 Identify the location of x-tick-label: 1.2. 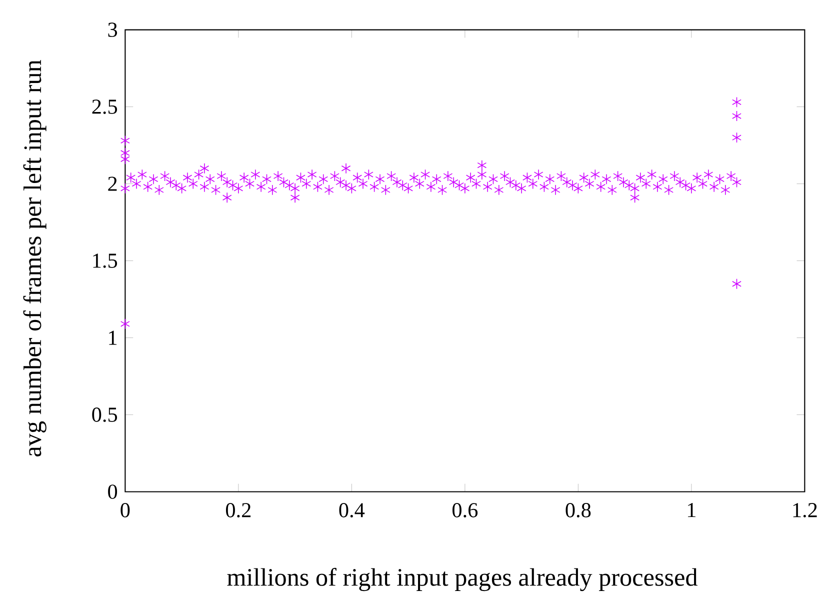
(805, 510).